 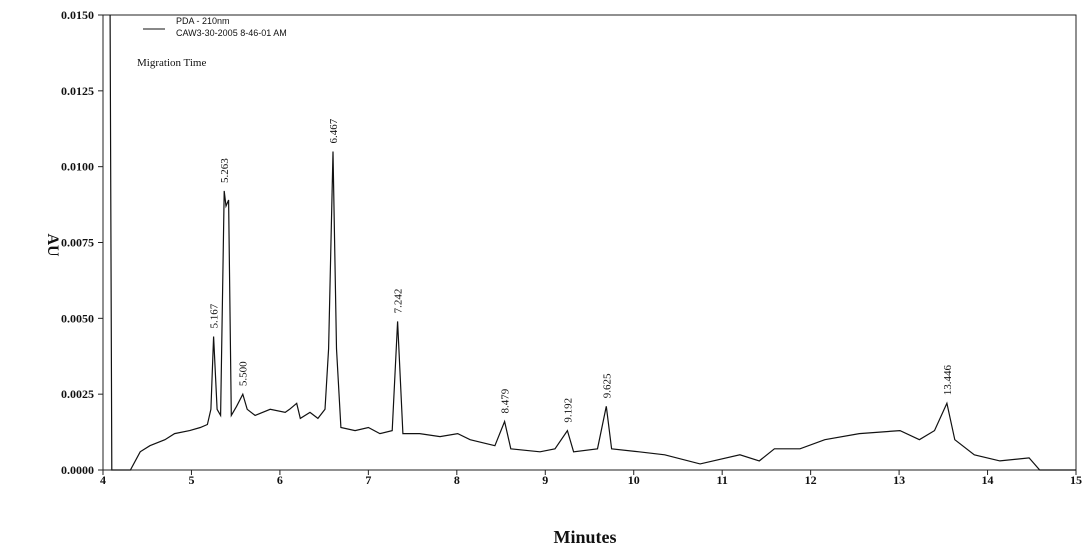 What do you see at coordinates (457, 480) in the screenshot?
I see `x-tick-label: 8` at bounding box center [457, 480].